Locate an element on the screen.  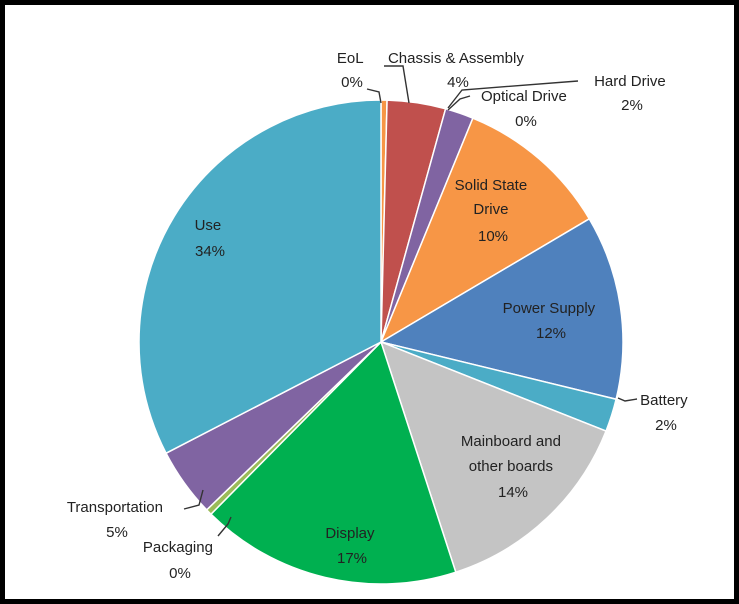
label-display: Display 17% is located at coordinates (351, 546).